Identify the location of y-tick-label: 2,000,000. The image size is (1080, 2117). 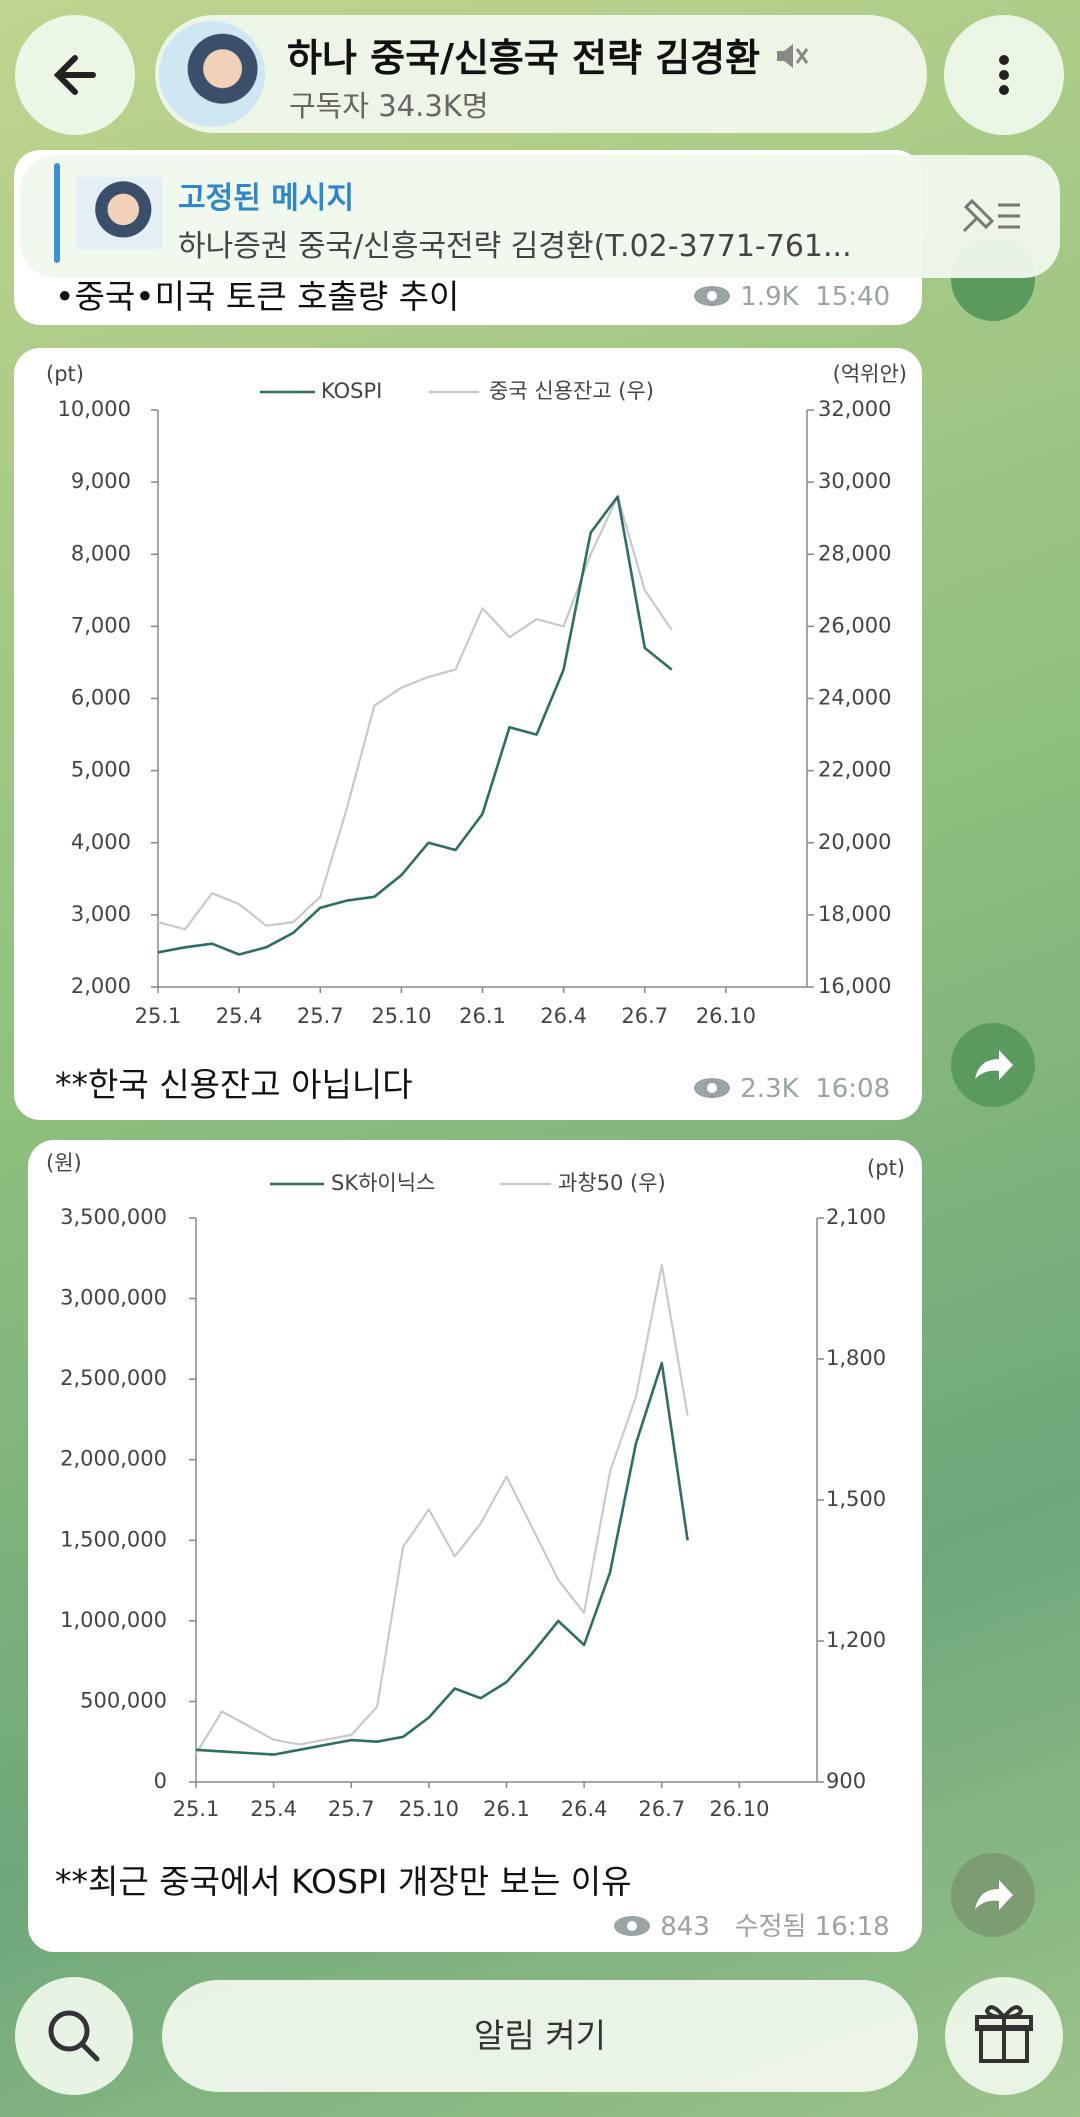
(113, 1459).